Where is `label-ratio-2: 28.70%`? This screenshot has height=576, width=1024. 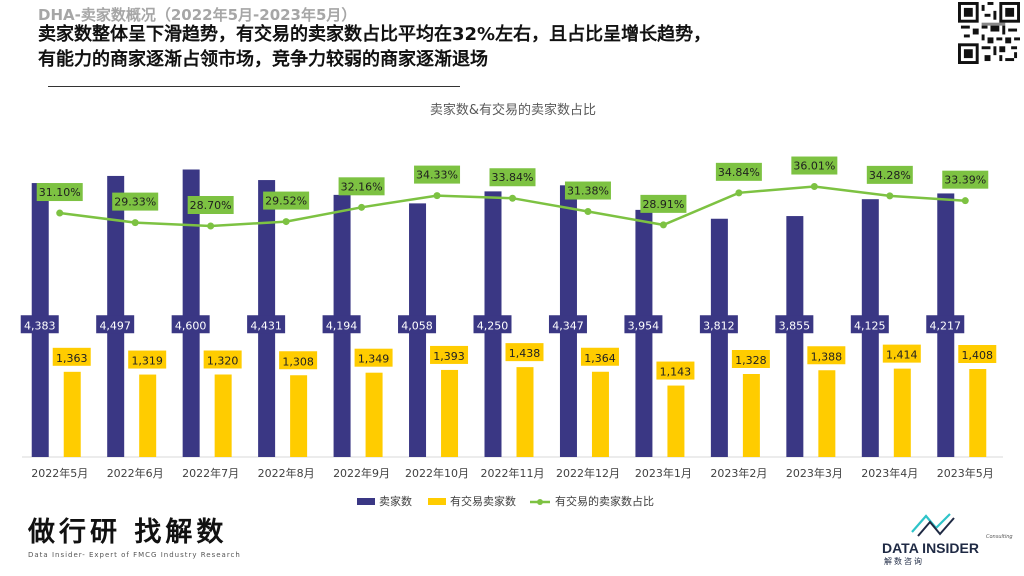 label-ratio-2: 28.70% is located at coordinates (211, 205).